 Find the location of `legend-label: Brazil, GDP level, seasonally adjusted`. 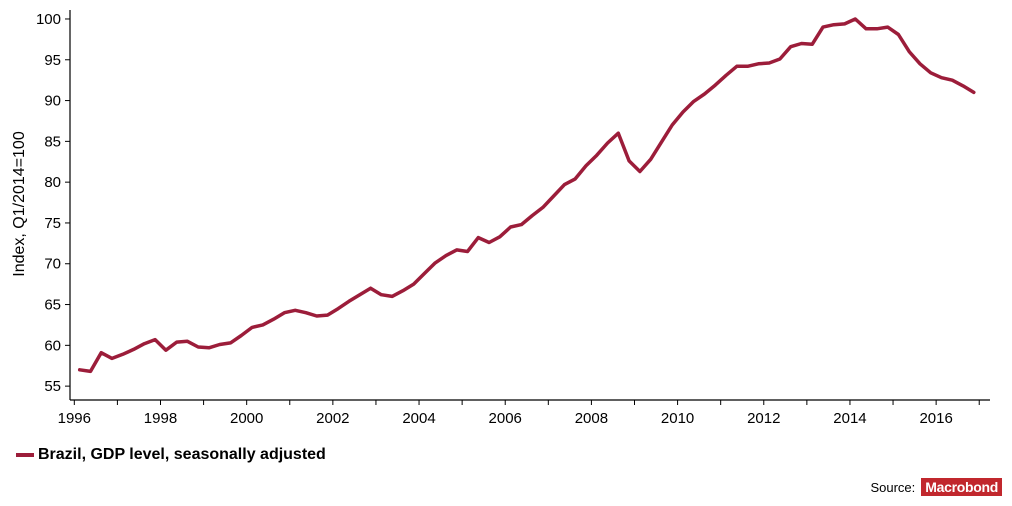

legend-label: Brazil, GDP level, seasonally adjusted is located at coordinates (182, 454).